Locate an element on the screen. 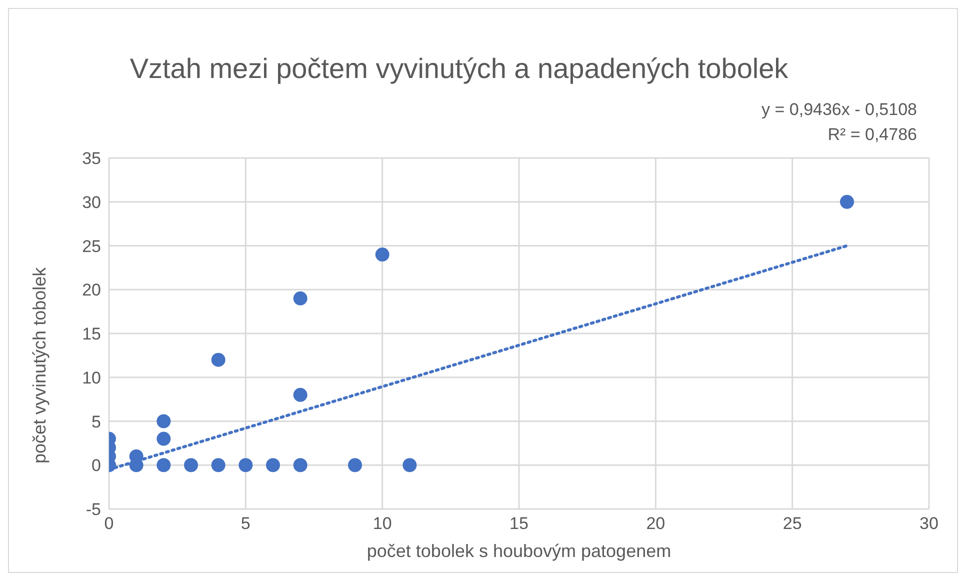 The height and width of the screenshot is (581, 966). x-tick-label: 5 is located at coordinates (245, 524).